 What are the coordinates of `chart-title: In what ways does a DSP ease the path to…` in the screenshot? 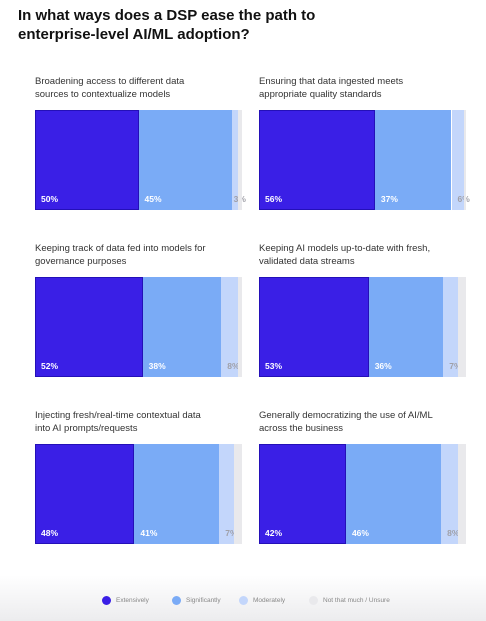 It's located at (167, 25).